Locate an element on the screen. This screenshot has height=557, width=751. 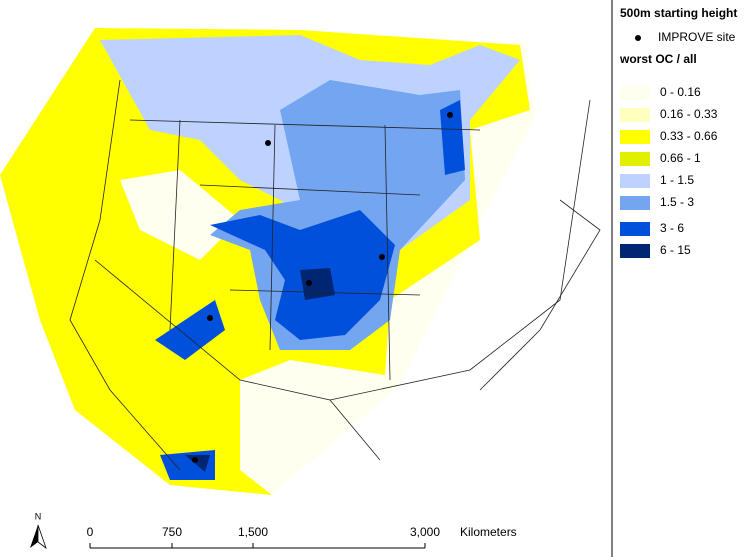
north-arrow: N is located at coordinates (38, 530).